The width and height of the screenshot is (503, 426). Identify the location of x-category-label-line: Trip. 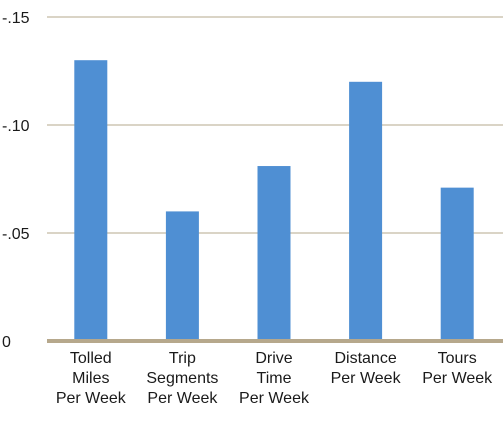
(182, 358).